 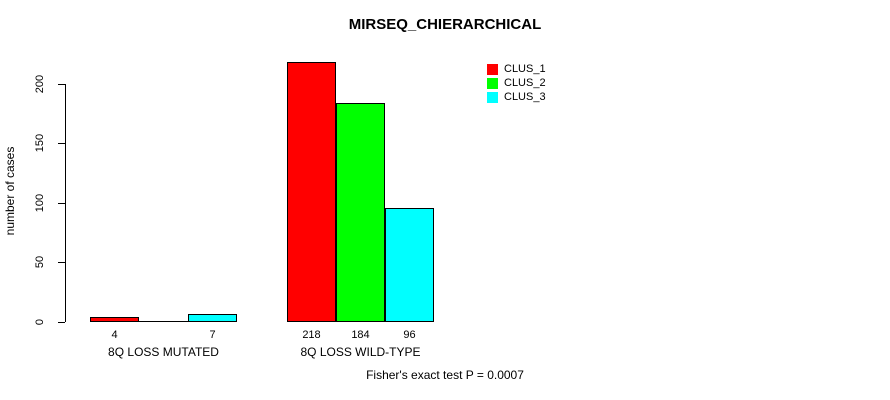 I want to click on bar-value-label: 7, so click(x=212, y=335).